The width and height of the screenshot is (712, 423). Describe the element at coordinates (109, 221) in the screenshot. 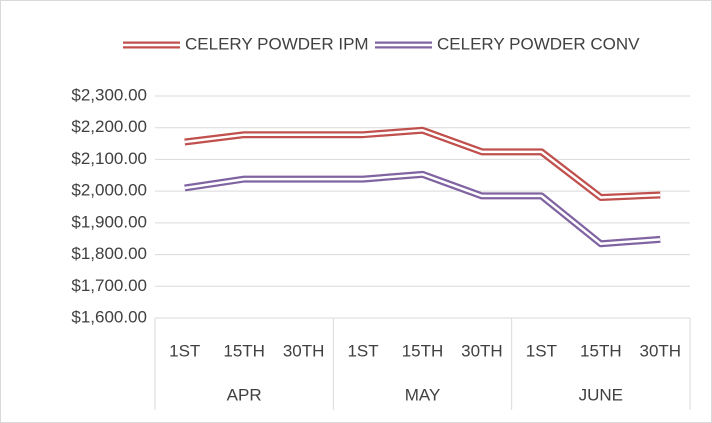

I see `y-tick-label: $1,900.00` at that location.